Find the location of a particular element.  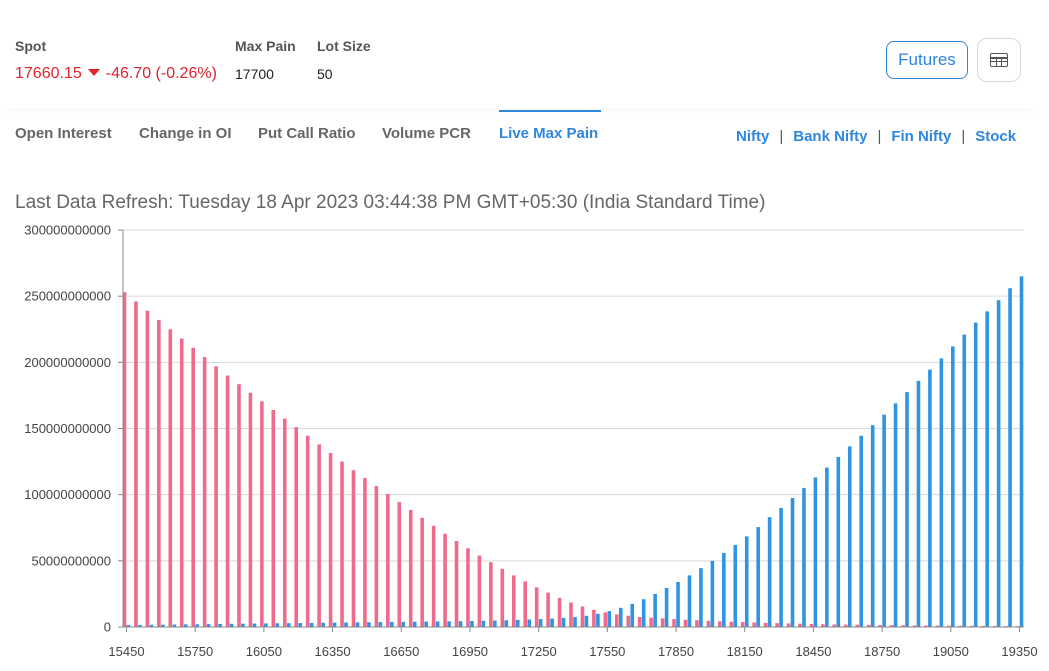

tab-change-in-oi: Change in OI is located at coordinates (185, 133).